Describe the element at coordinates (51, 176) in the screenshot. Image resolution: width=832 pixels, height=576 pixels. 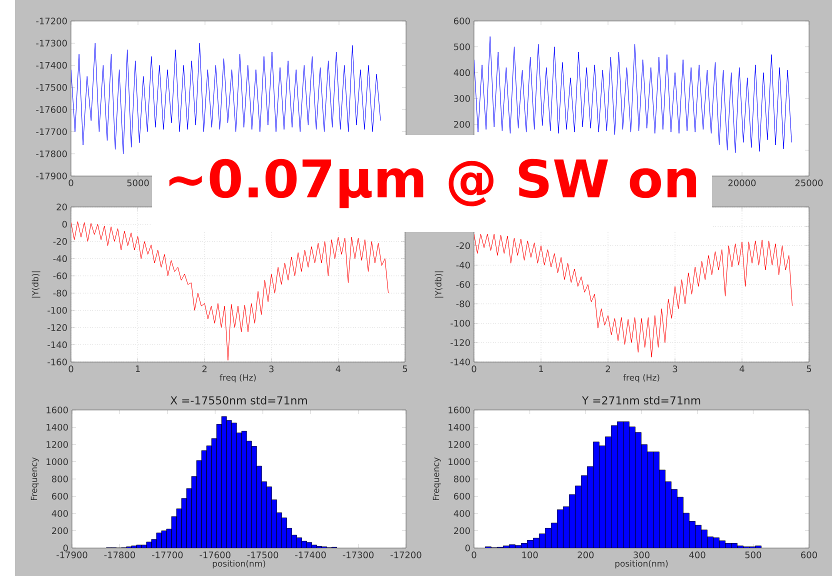
I see `y-tick-label: -17900` at that location.